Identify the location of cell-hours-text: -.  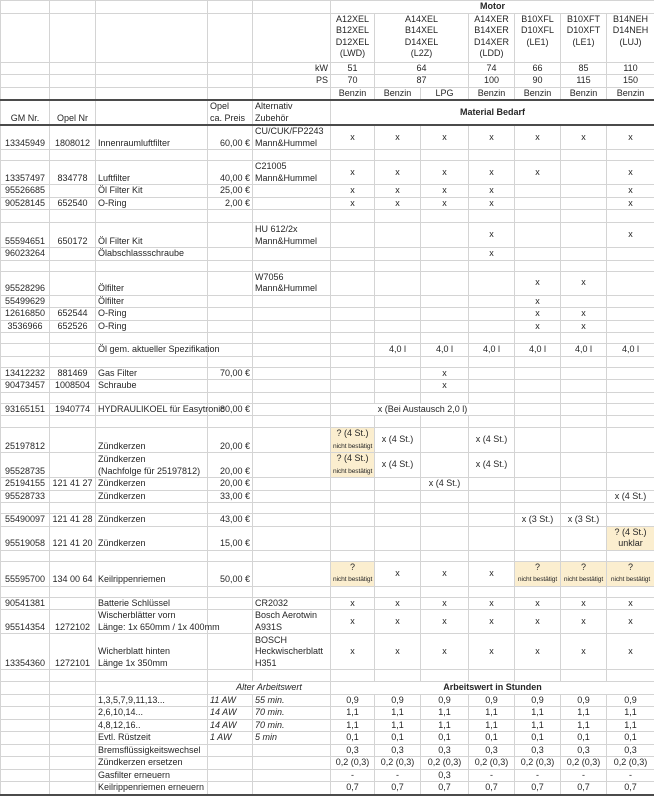
(630, 775).